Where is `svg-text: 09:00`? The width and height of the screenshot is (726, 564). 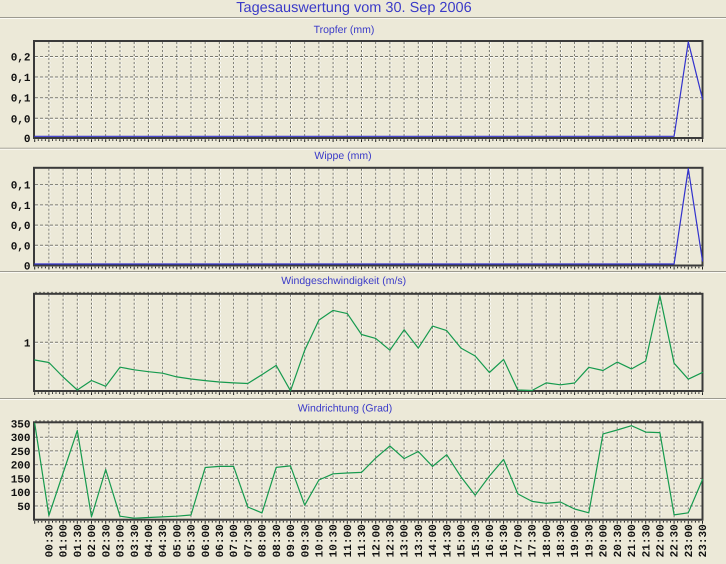
svg-text: 09:00 is located at coordinates (292, 540).